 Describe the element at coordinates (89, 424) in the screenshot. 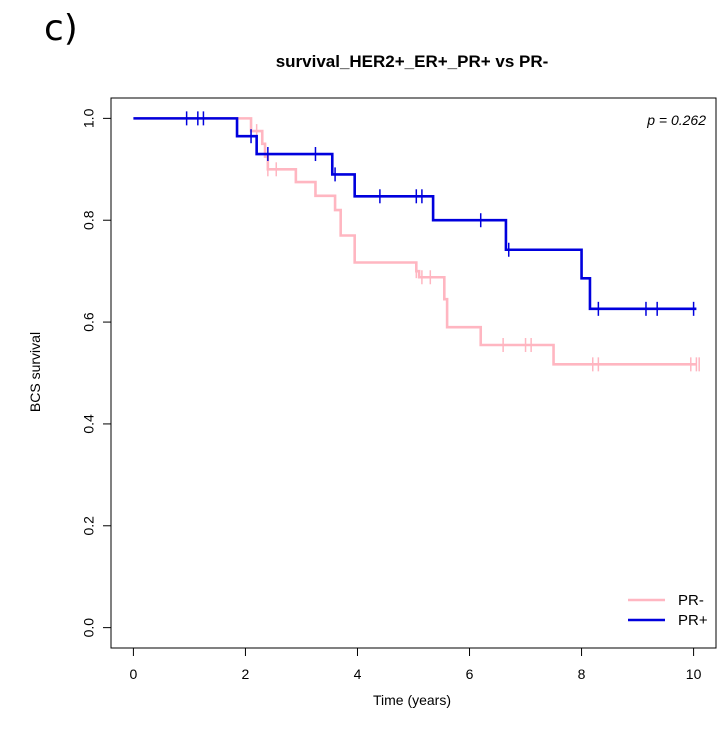

I see `y-tick-label: 0.4` at that location.